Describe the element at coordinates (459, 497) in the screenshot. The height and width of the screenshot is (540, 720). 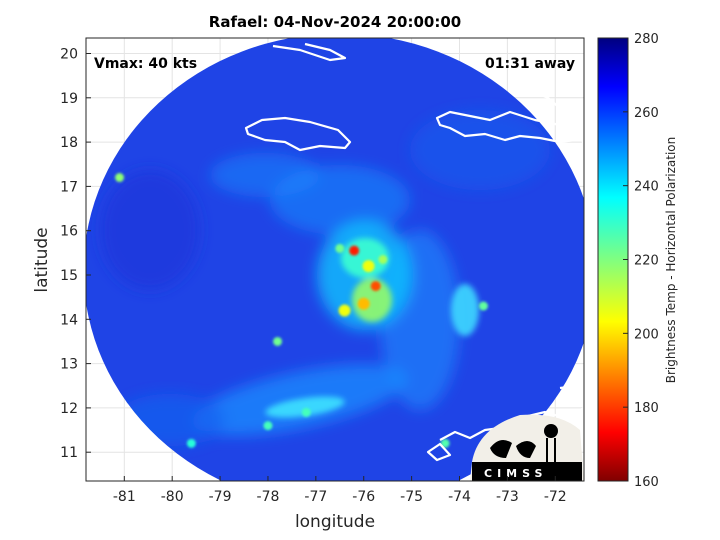
I see `x-tick-label: -74` at that location.